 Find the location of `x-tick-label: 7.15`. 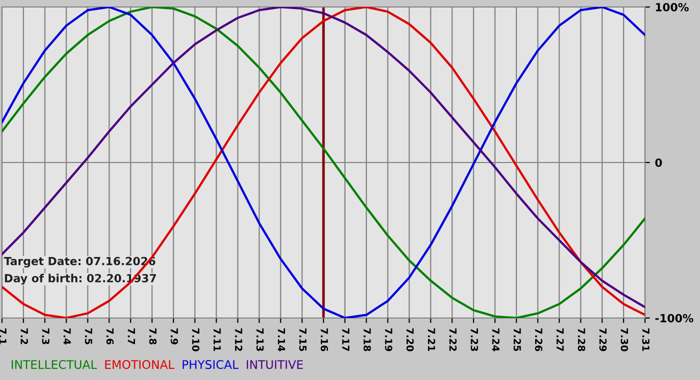

x-tick-label: 7.15 is located at coordinates (302, 340).